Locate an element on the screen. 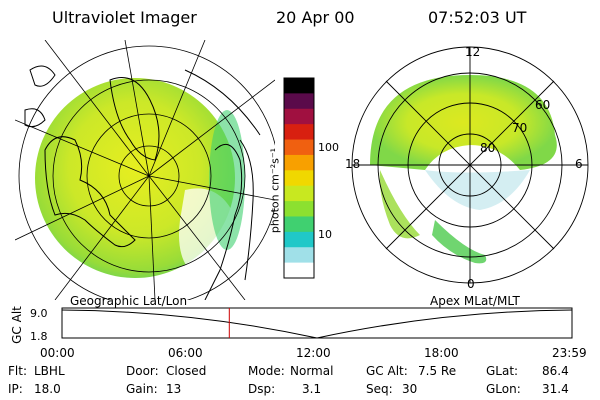  glat-value: 86.4 is located at coordinates (555, 371).